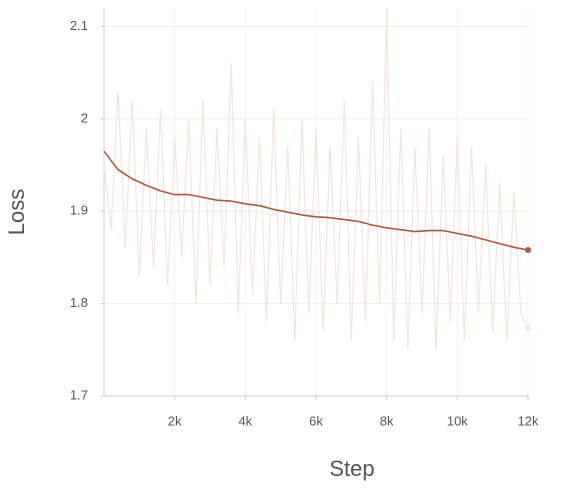 The width and height of the screenshot is (580, 490). What do you see at coordinates (79, 302) in the screenshot?
I see `y-tick-label: 1.8` at bounding box center [79, 302].